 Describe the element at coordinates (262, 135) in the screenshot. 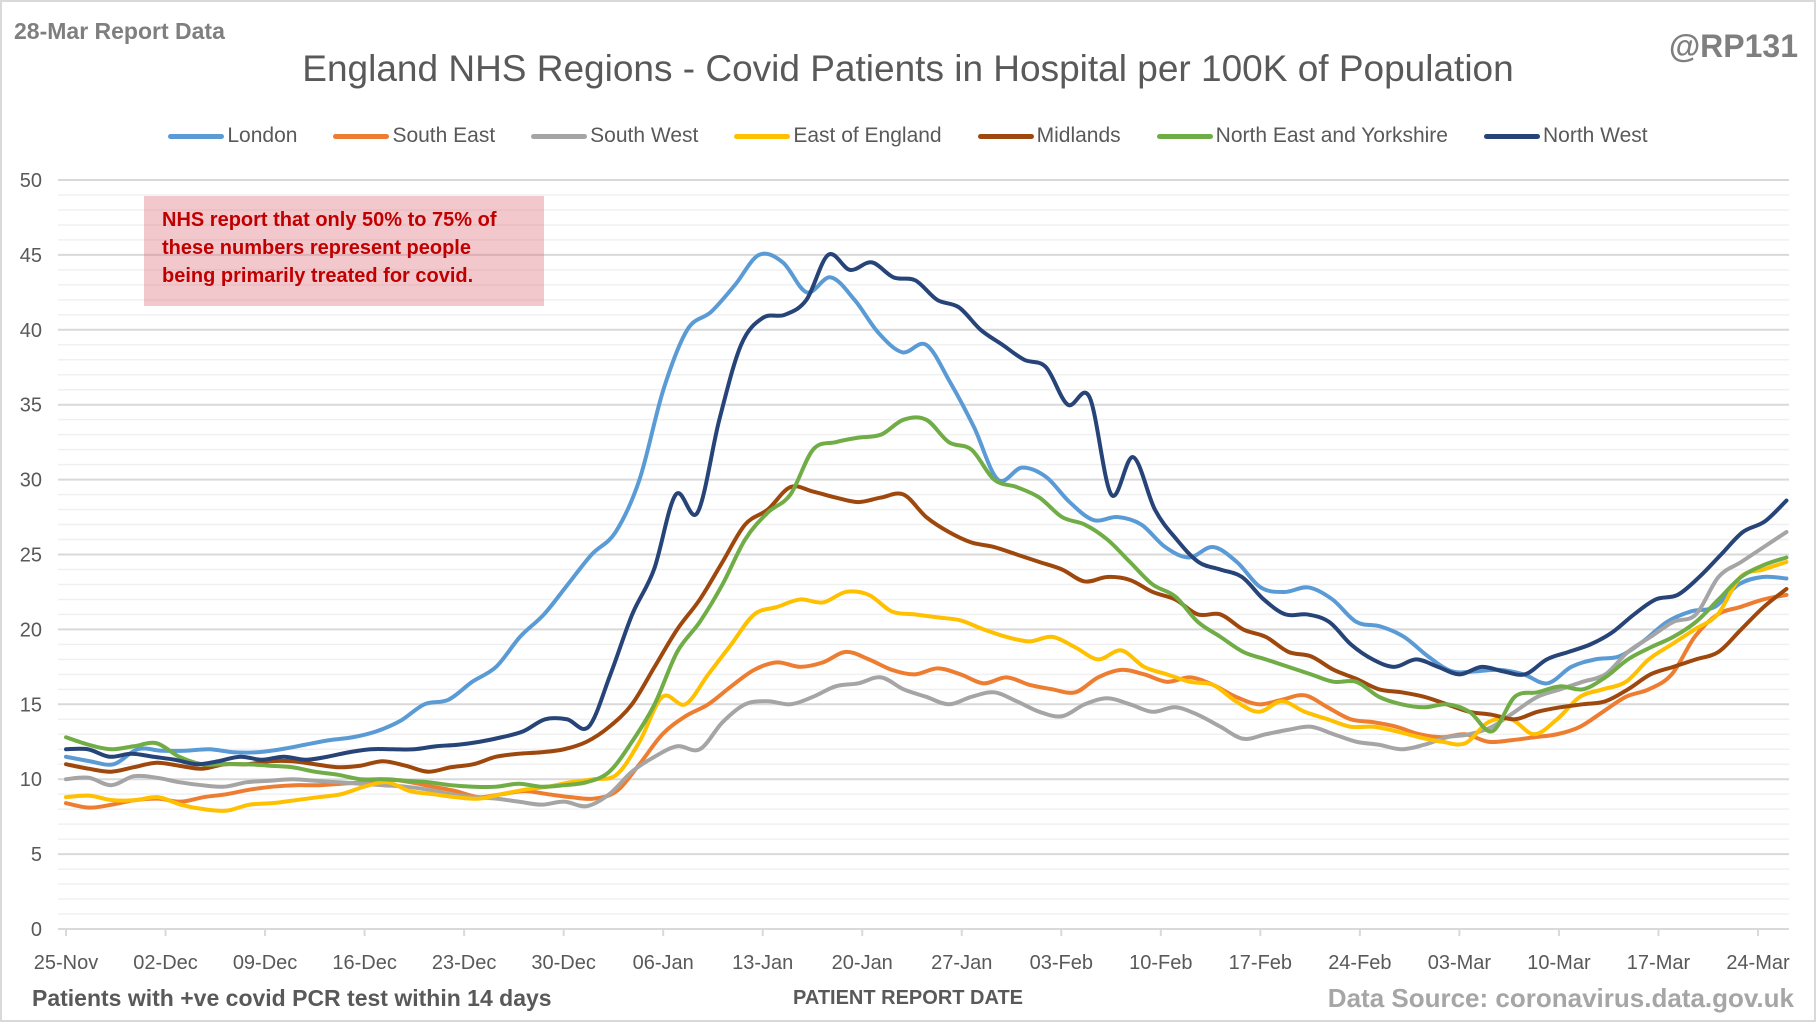

I see `legend-label: London` at that location.